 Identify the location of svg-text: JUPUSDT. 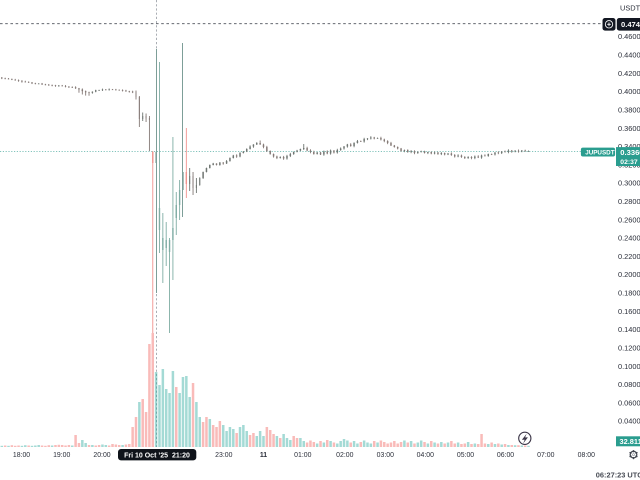
(600, 152).